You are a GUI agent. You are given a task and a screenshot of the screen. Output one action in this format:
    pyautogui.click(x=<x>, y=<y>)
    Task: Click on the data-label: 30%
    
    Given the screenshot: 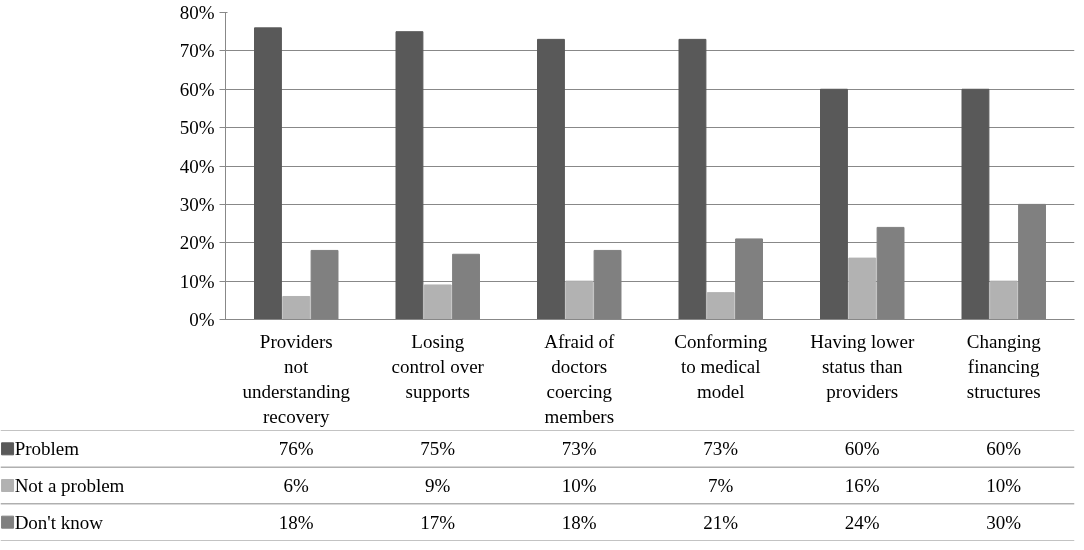 What is the action you would take?
    pyautogui.click(x=1004, y=522)
    